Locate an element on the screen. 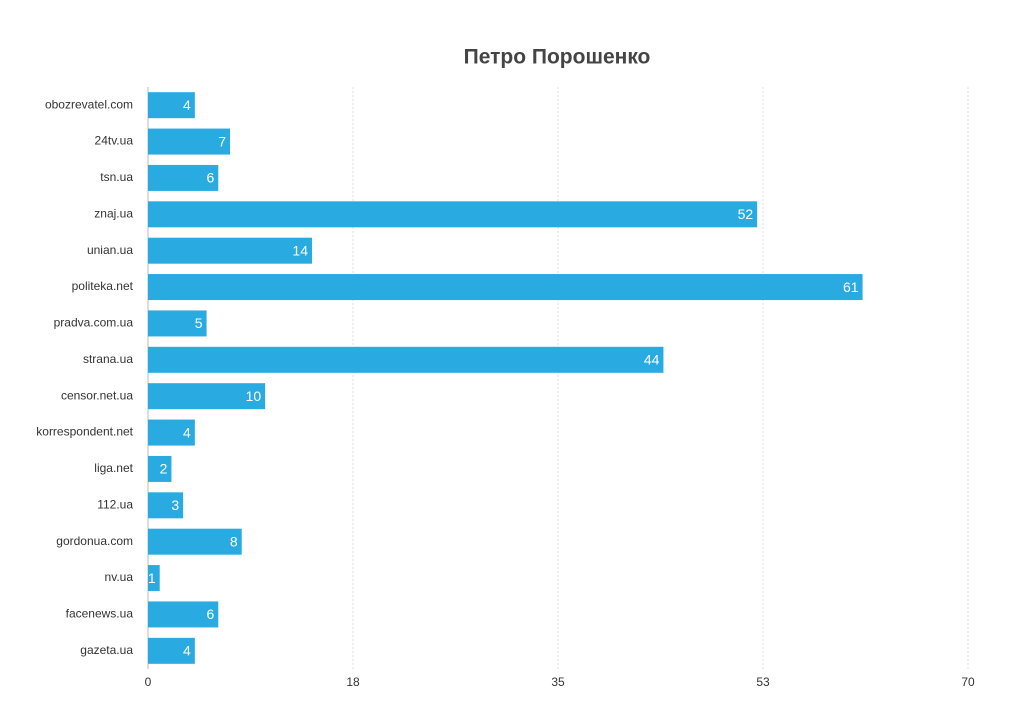 Image resolution: width=1017 pixels, height=717 pixels. y-tick-label: liga.net is located at coordinates (113, 468).